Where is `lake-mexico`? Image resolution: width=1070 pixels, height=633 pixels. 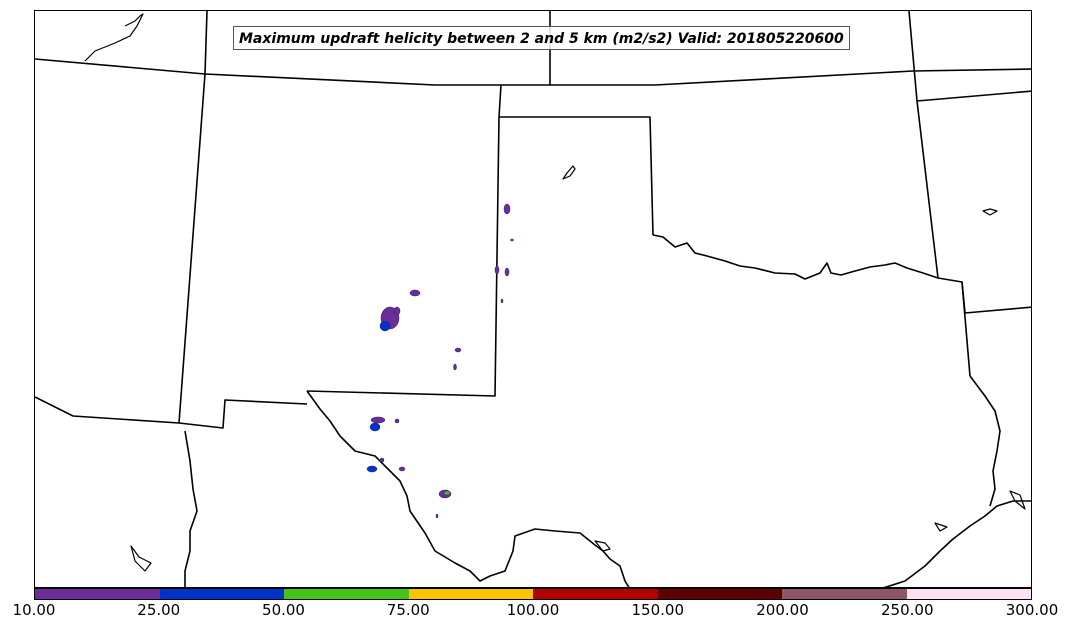
lake-mexico is located at coordinates (141, 558).